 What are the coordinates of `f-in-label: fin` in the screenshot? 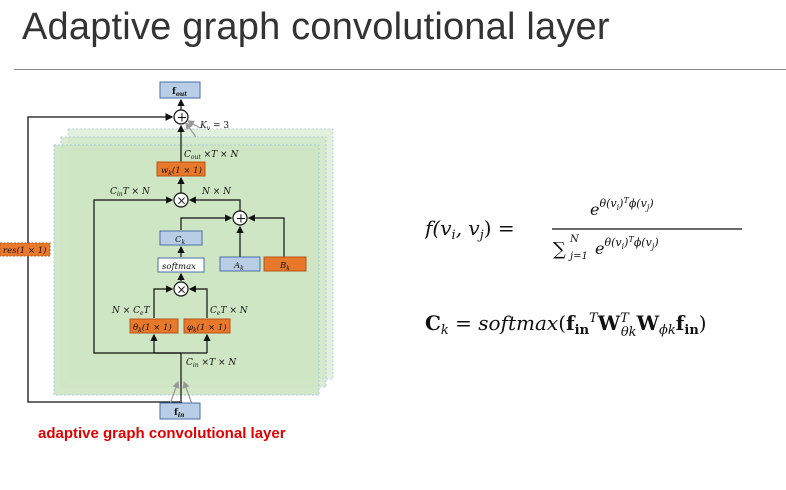 It's located at (179, 413).